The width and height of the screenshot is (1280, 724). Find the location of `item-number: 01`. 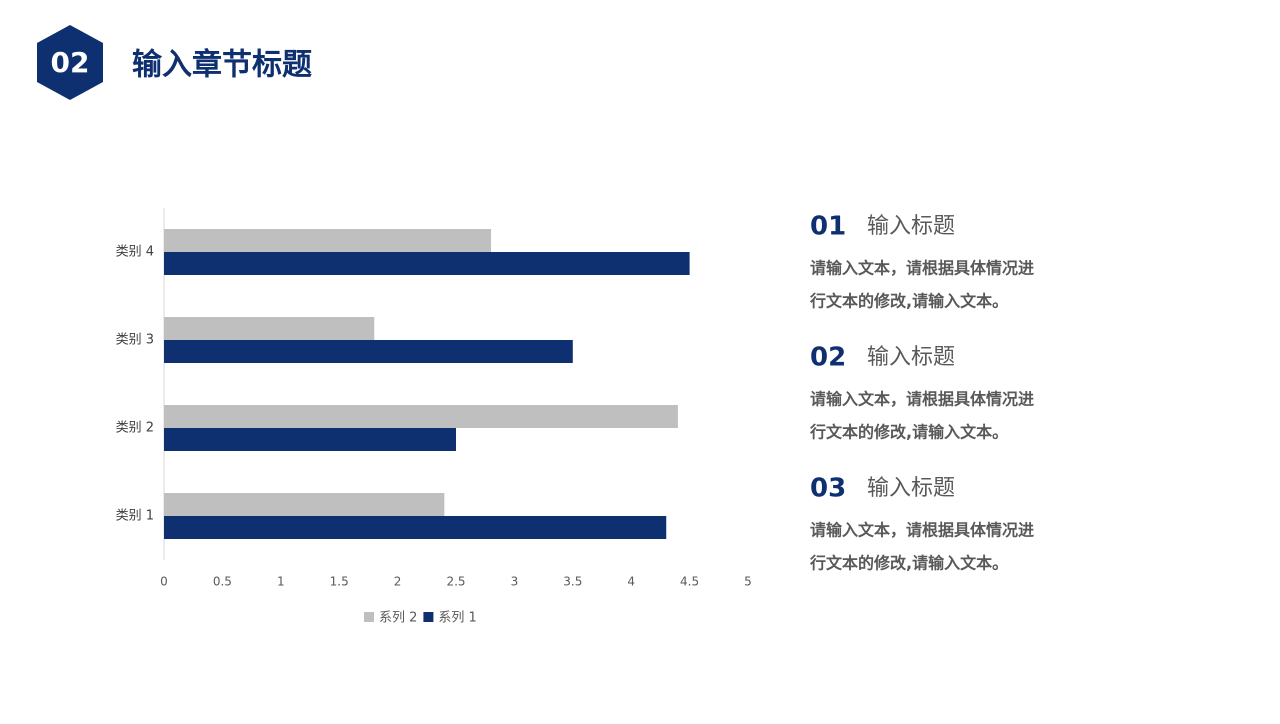

item-number: 01 is located at coordinates (828, 227).